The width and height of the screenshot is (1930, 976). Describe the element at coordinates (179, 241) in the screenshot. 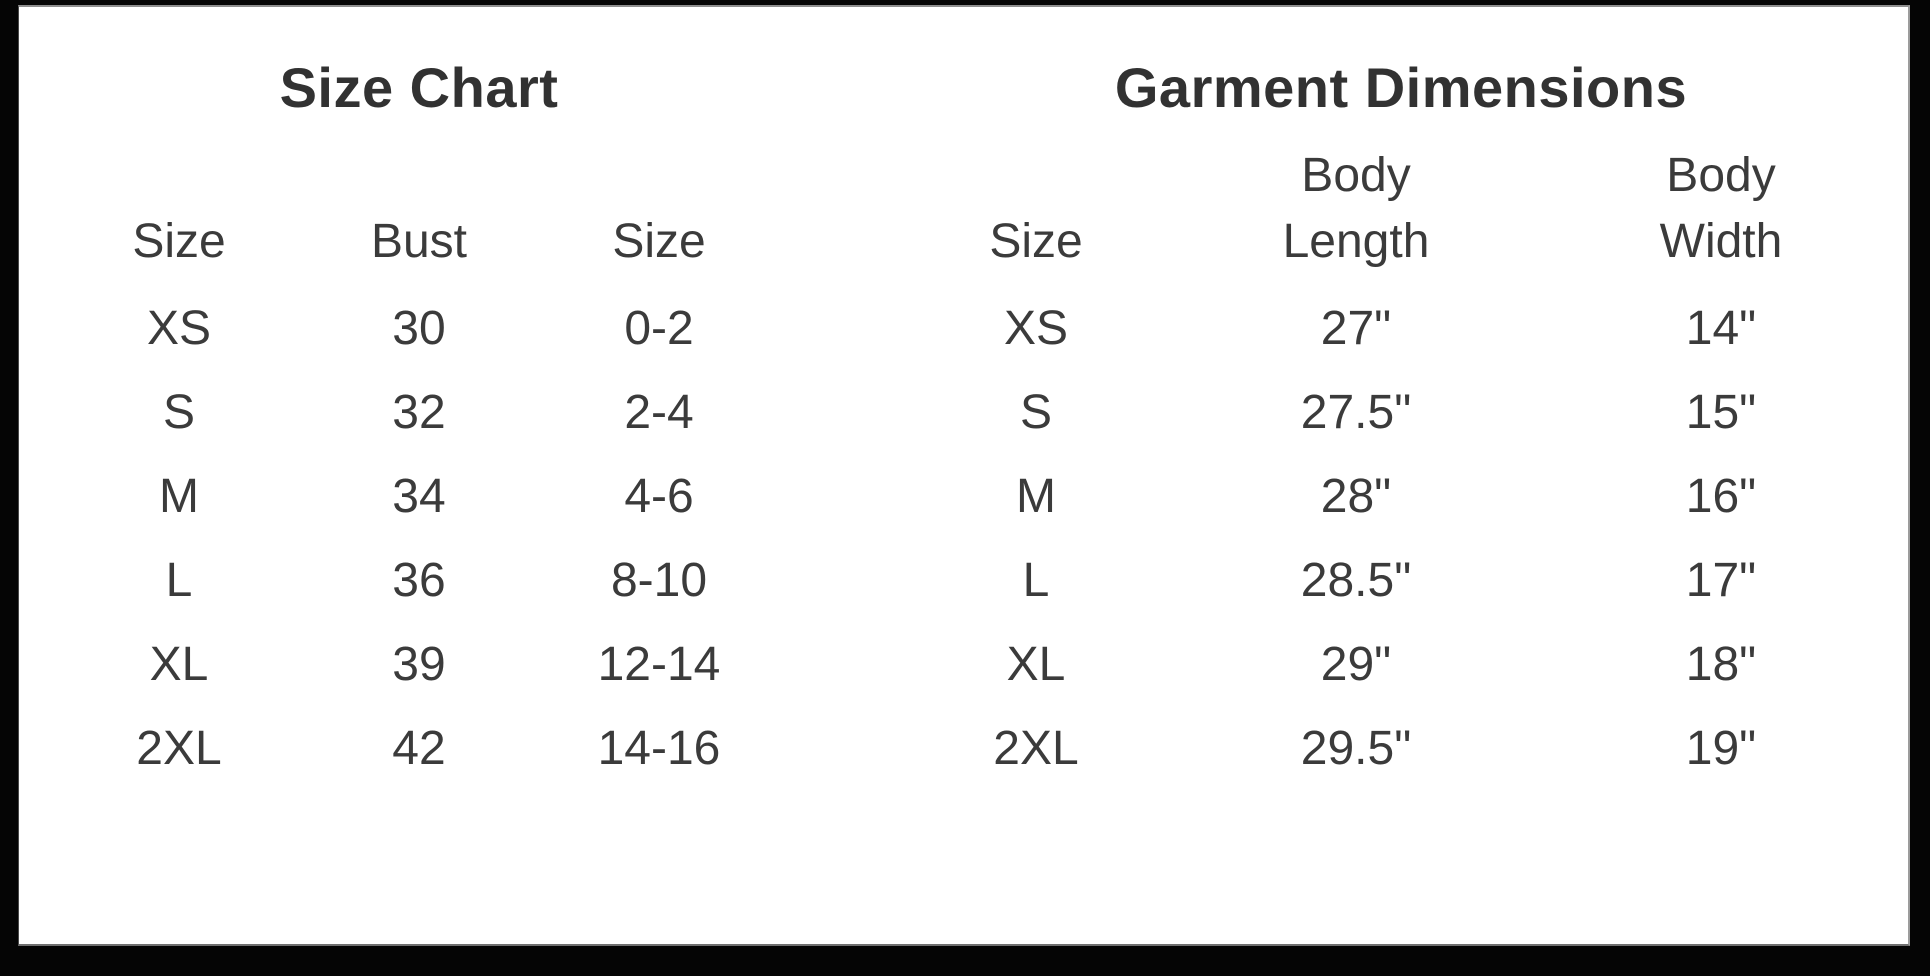

I see `size-chart-header-size: Size` at that location.